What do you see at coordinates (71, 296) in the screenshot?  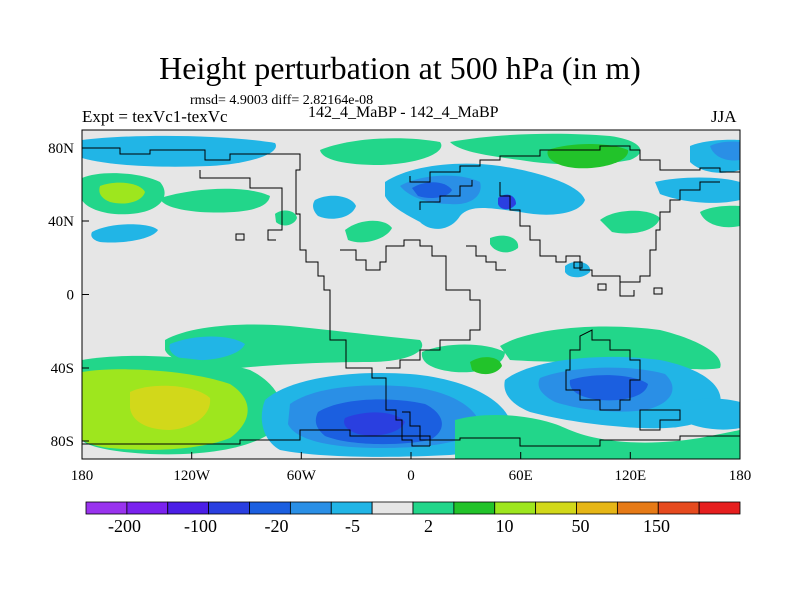 I see `y-tick-label: 0` at bounding box center [71, 296].